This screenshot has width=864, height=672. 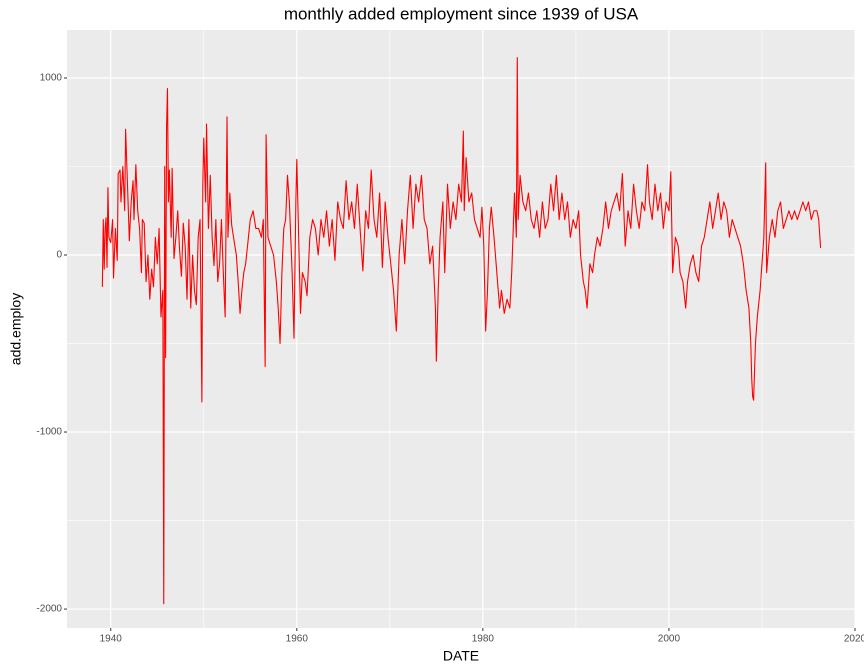 I want to click on x-tick-label: 2000, so click(x=669, y=639).